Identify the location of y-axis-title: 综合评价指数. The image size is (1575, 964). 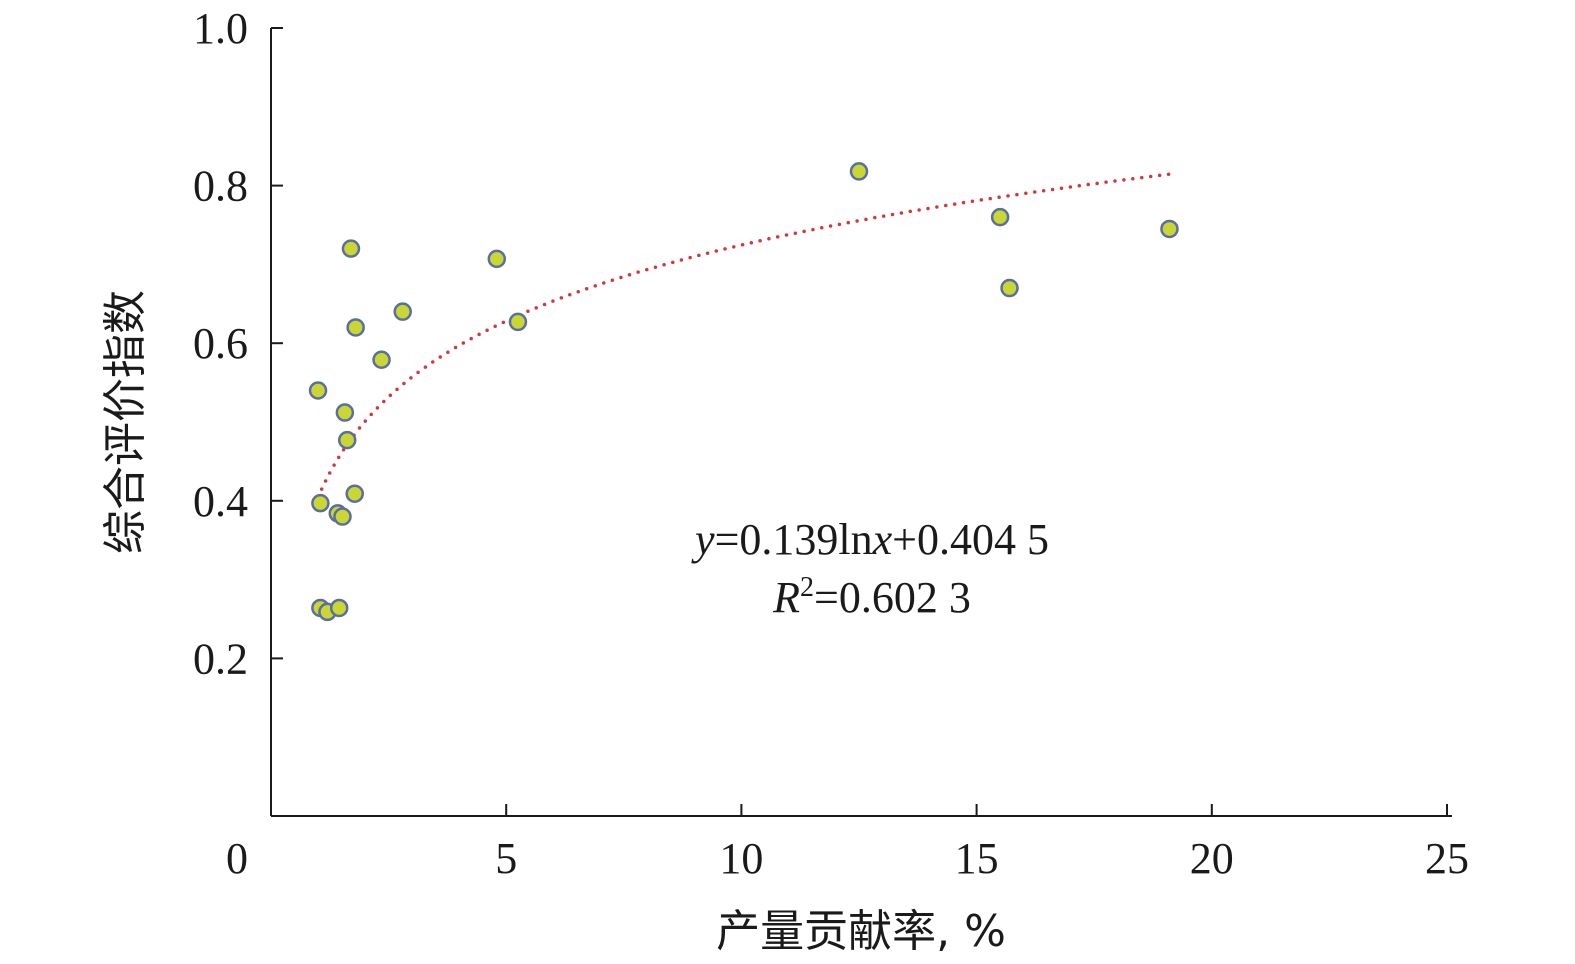
(125, 422).